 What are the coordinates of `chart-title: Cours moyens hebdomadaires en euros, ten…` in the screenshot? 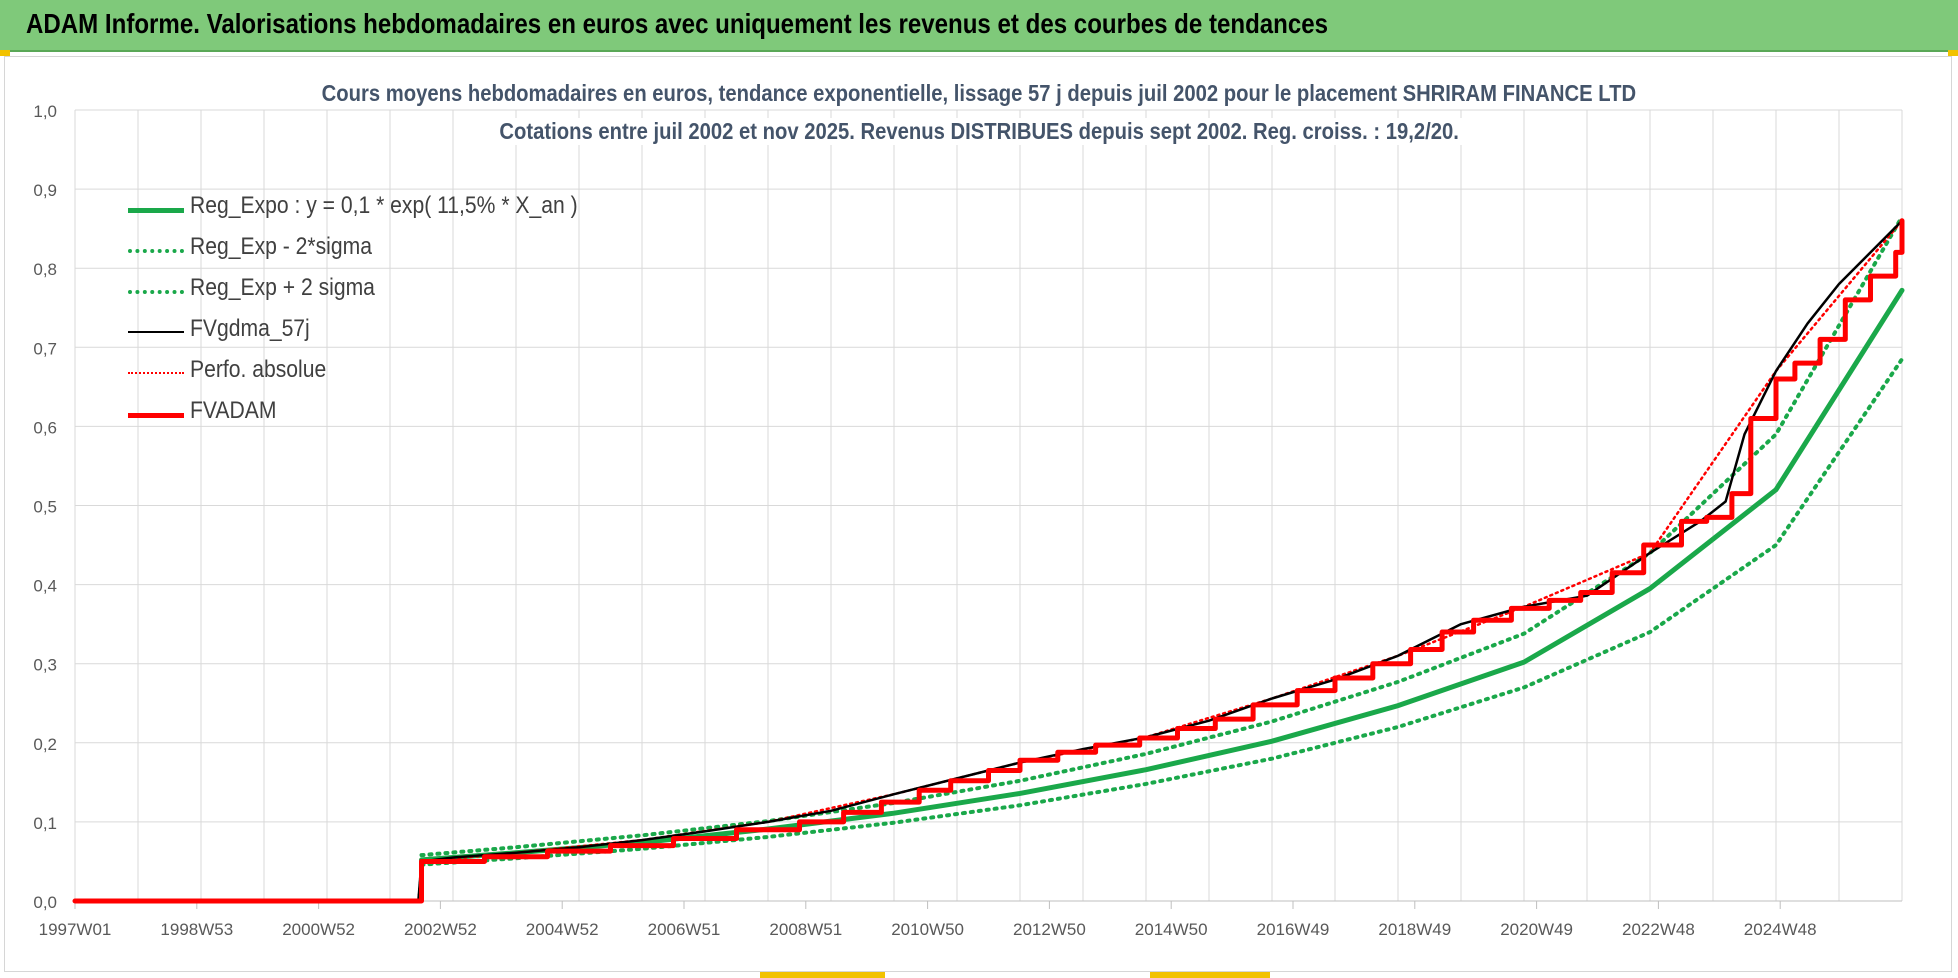 It's located at (979, 93).